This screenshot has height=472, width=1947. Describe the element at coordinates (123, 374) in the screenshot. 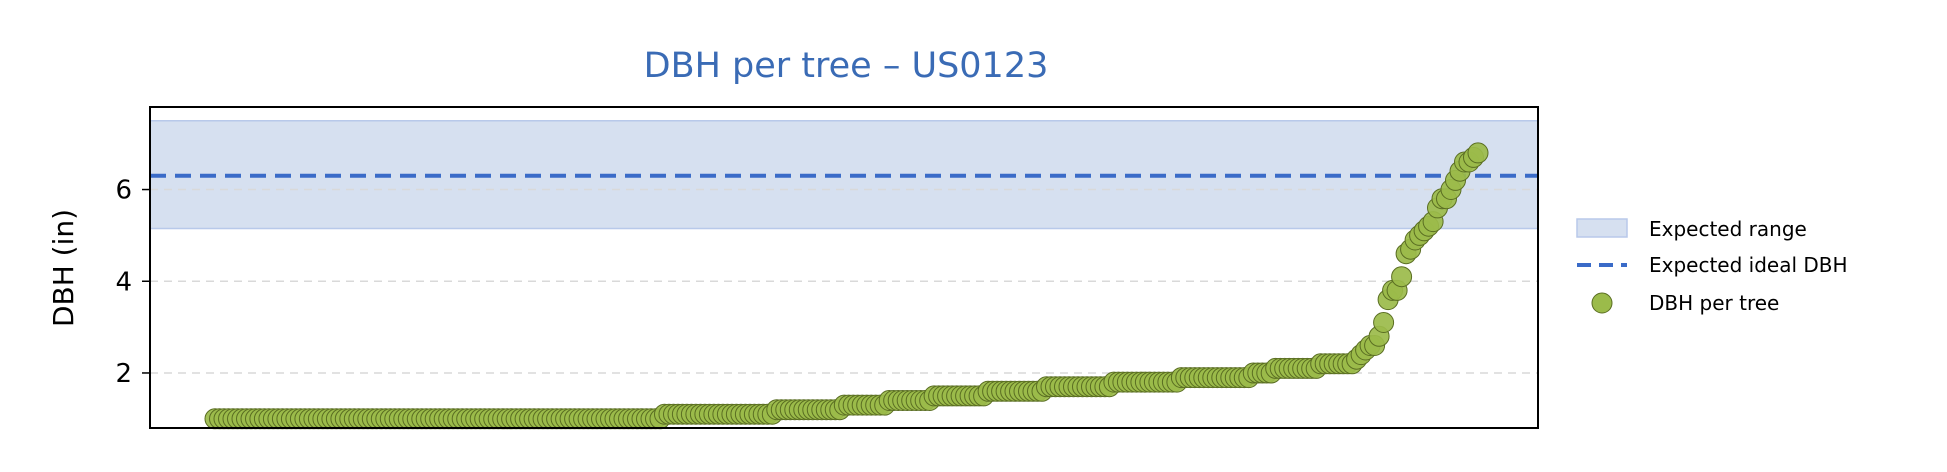

I see `y-tick-label: 2` at that location.